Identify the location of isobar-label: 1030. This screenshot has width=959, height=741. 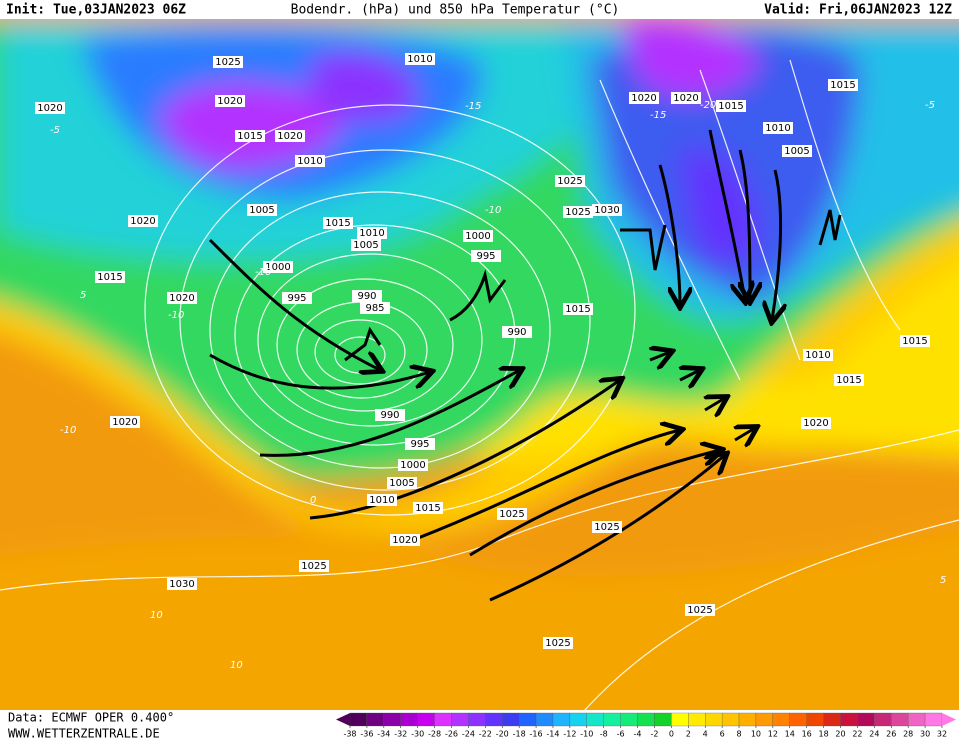
(181, 584).